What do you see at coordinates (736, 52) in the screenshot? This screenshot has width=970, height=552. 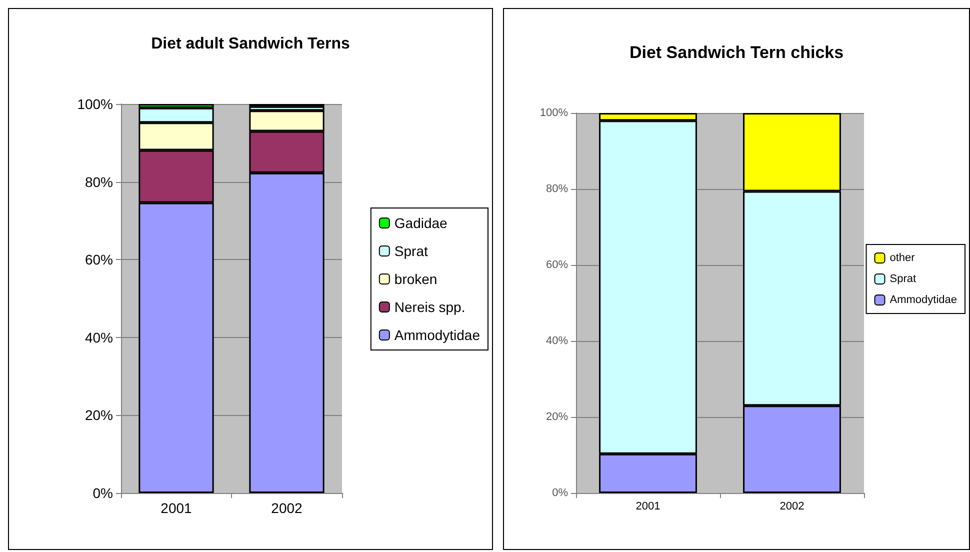 I see `chart-title: Diet Sandwich Tern chicks` at bounding box center [736, 52].